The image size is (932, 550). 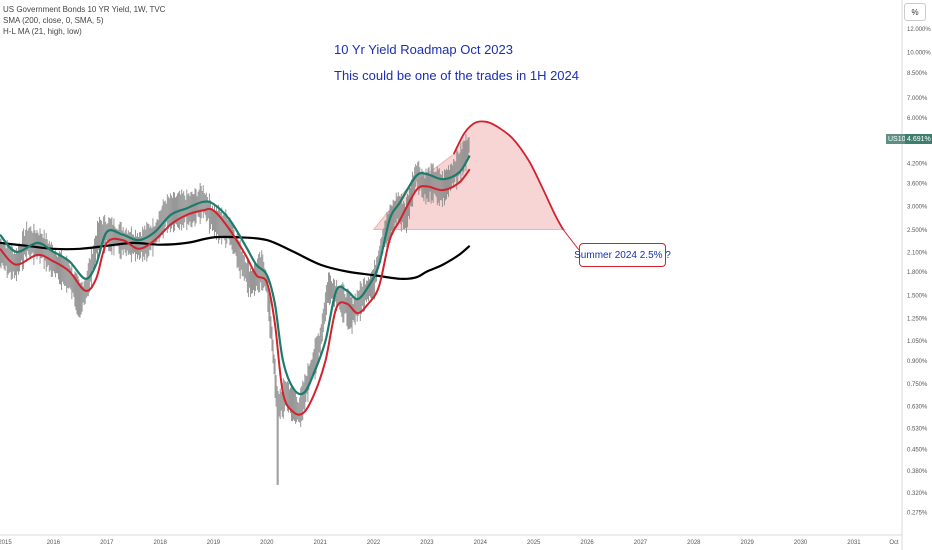 I want to click on y-tick-label: 2.500%, so click(x=917, y=231).